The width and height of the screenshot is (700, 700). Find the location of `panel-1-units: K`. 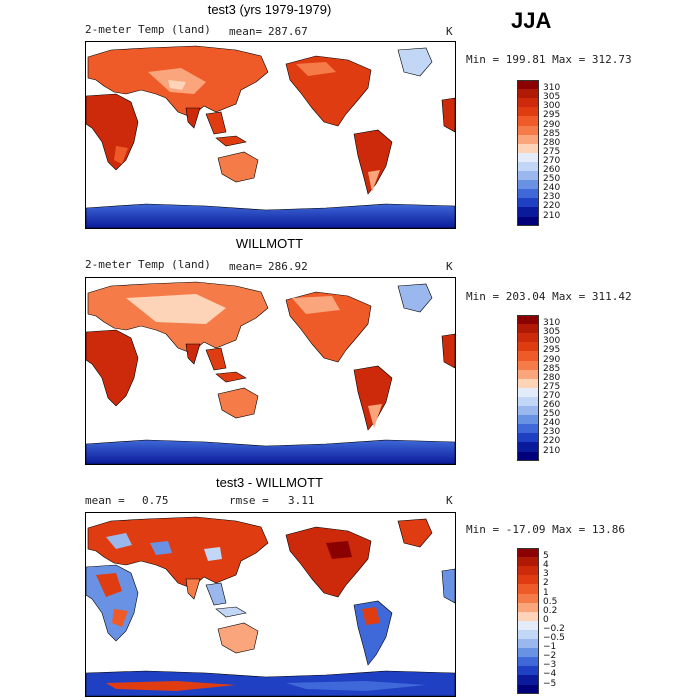

panel-1-units: K is located at coordinates (449, 31).